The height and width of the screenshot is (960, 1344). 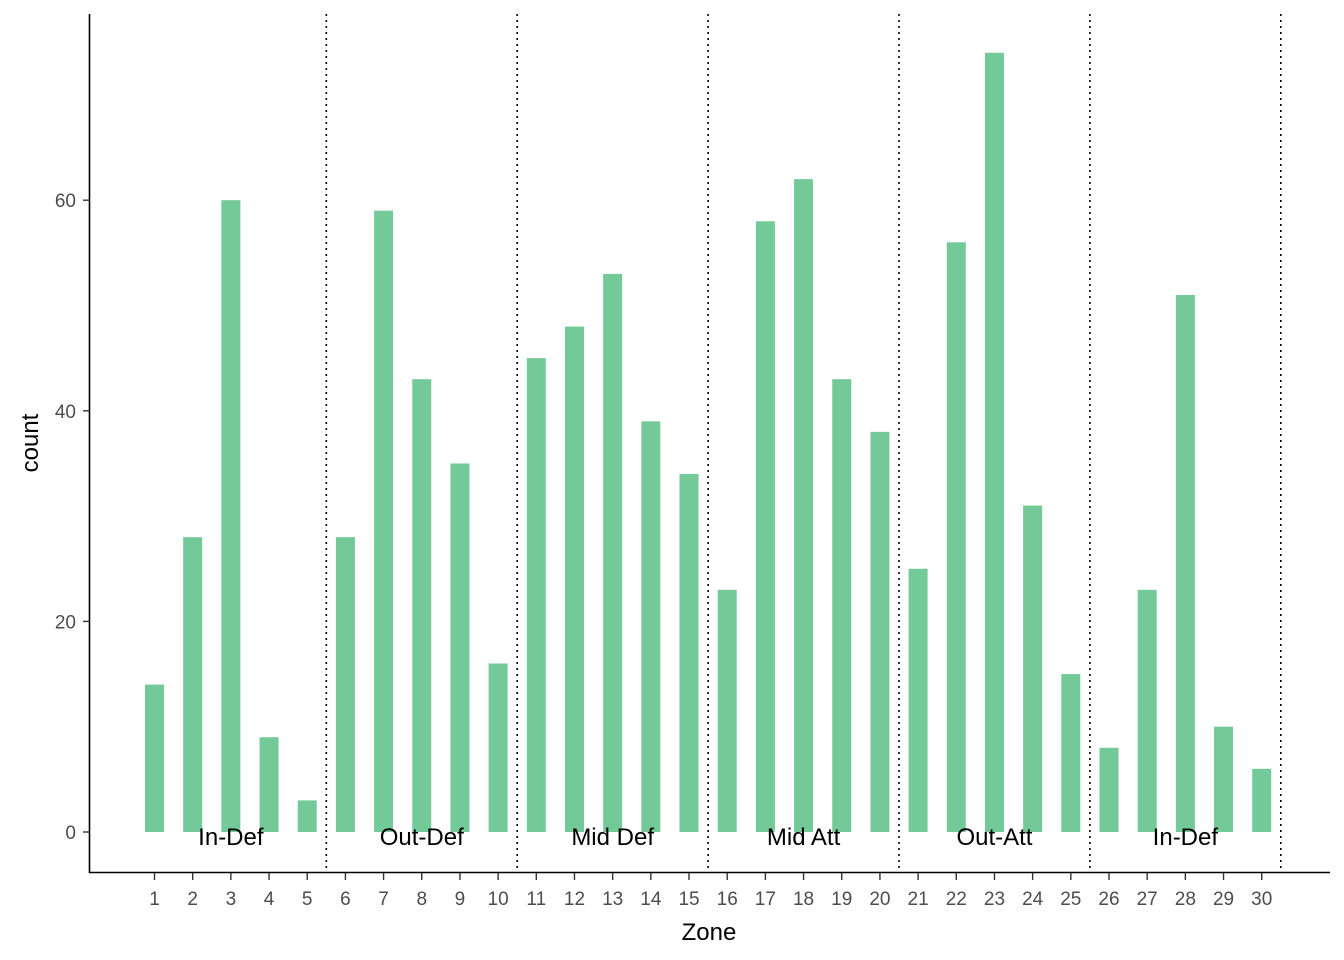 I want to click on x-tick-label: 18, so click(x=803, y=899).